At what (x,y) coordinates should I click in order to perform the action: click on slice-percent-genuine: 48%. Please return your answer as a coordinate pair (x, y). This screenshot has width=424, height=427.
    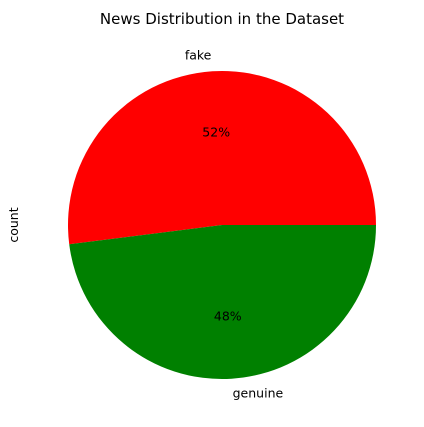
    Looking at the image, I should click on (228, 316).